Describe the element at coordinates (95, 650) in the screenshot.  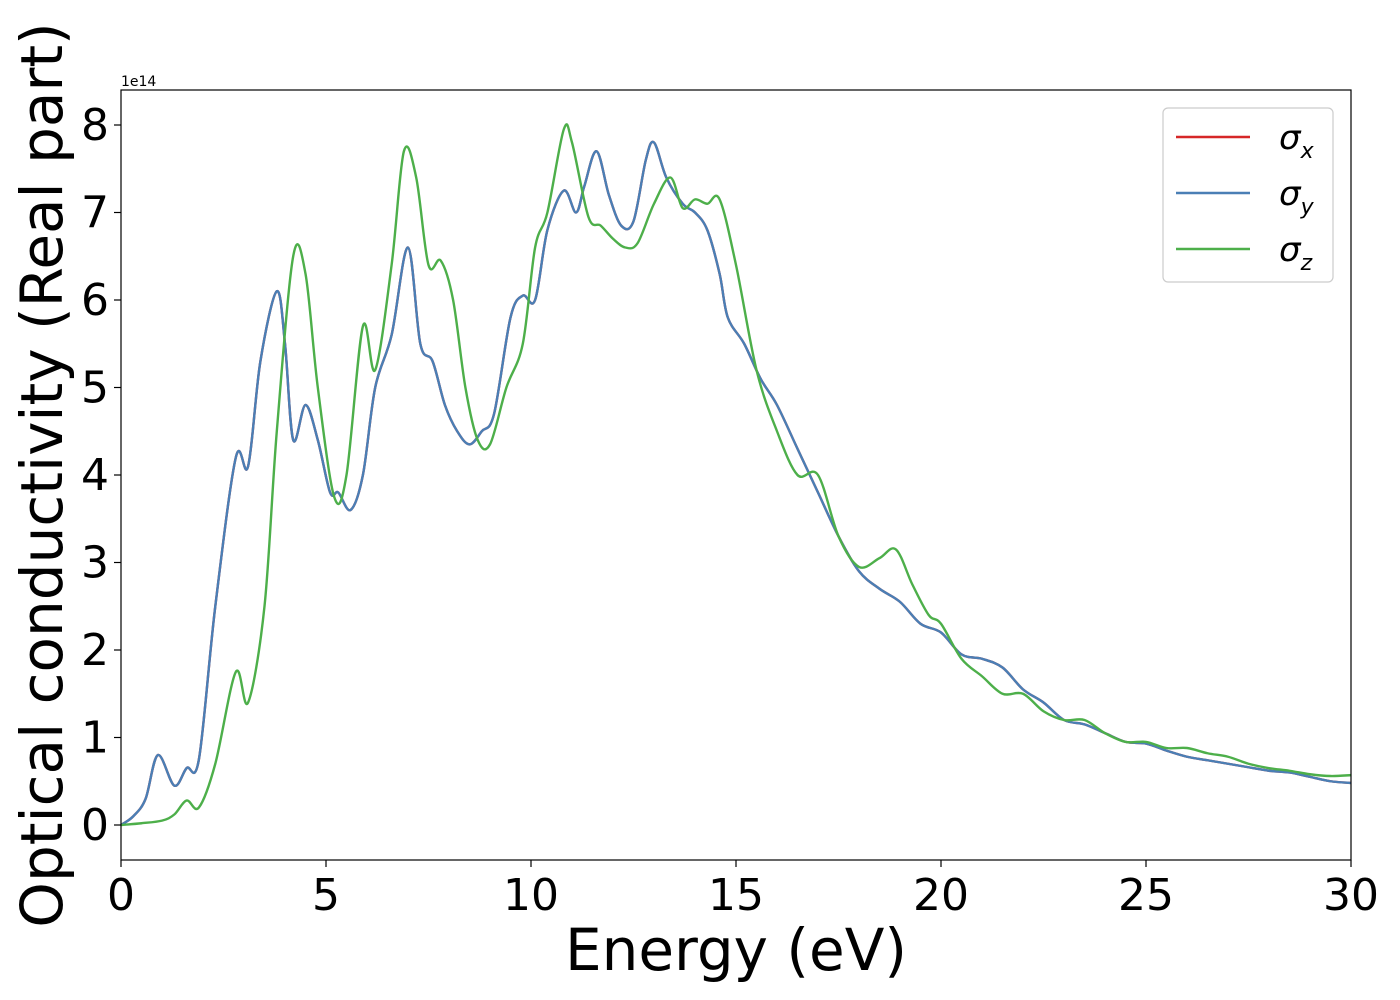
I see `y-tick-label: 2` at that location.